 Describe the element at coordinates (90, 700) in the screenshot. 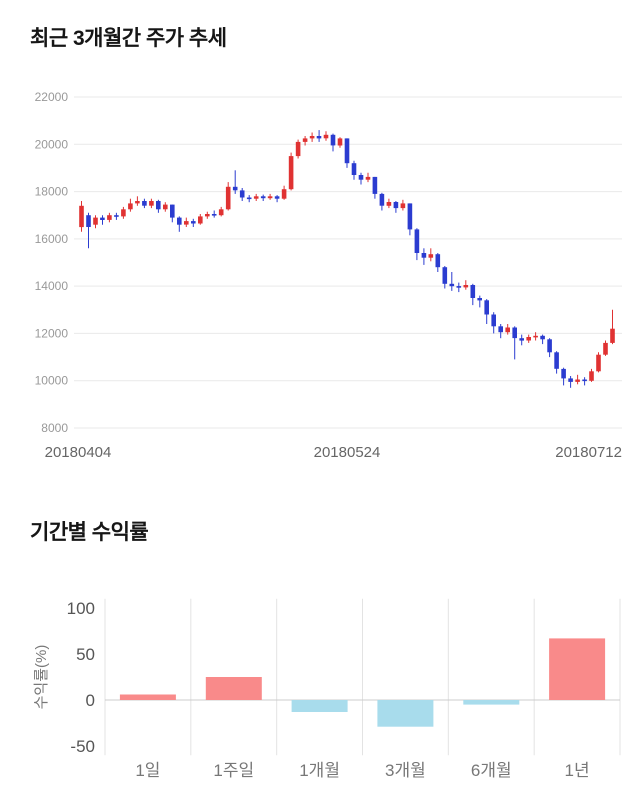

I see `svg-text: 0` at that location.